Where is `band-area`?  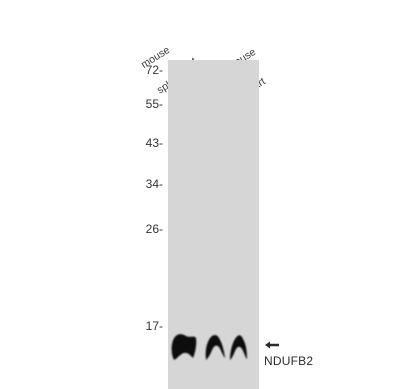 band-area is located at coordinates (209, 347).